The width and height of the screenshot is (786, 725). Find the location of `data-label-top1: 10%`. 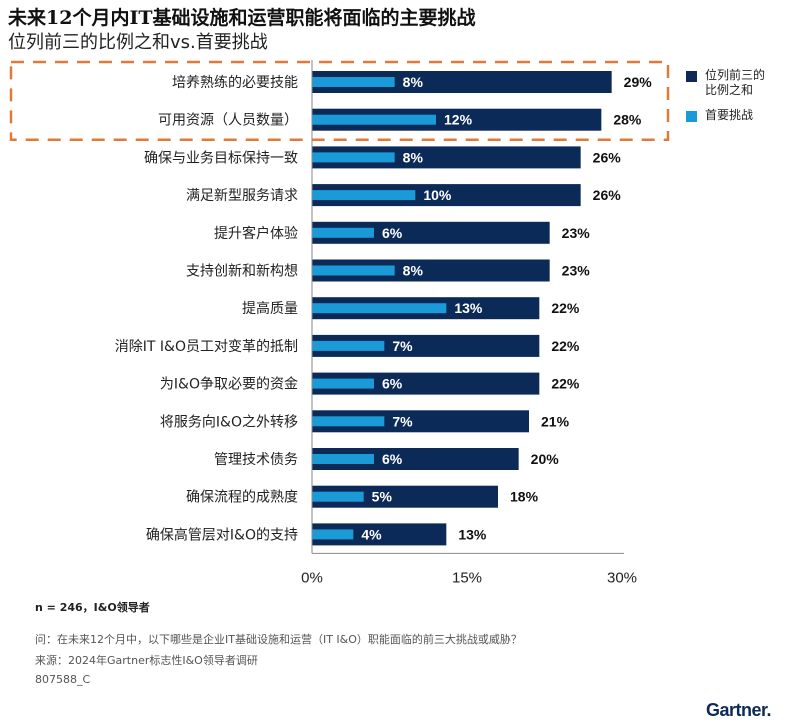

data-label-top1: 10% is located at coordinates (437, 195).